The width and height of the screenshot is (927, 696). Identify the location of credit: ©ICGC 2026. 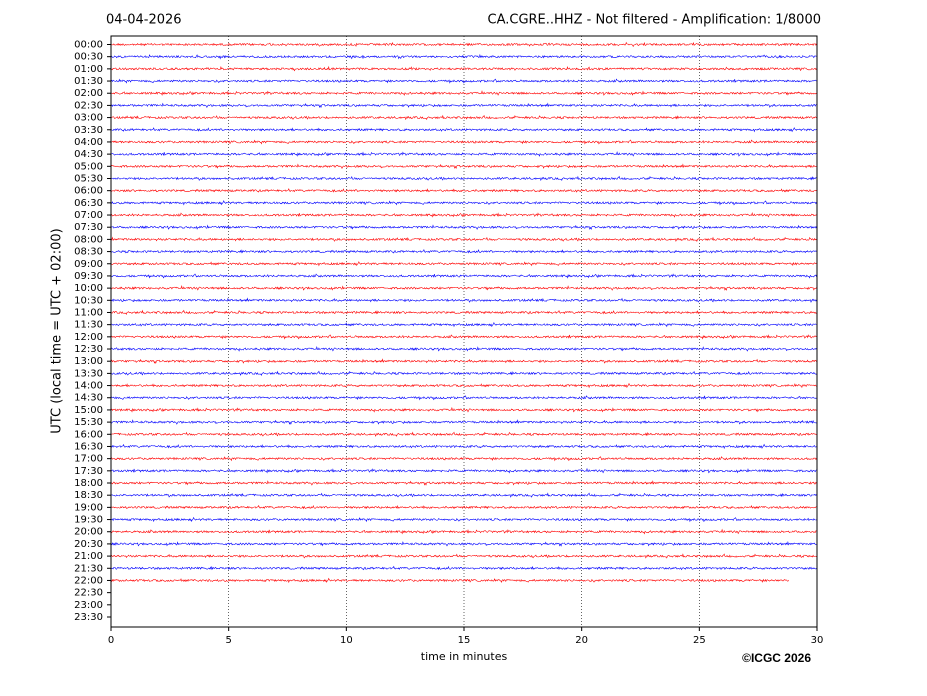
(776, 658).